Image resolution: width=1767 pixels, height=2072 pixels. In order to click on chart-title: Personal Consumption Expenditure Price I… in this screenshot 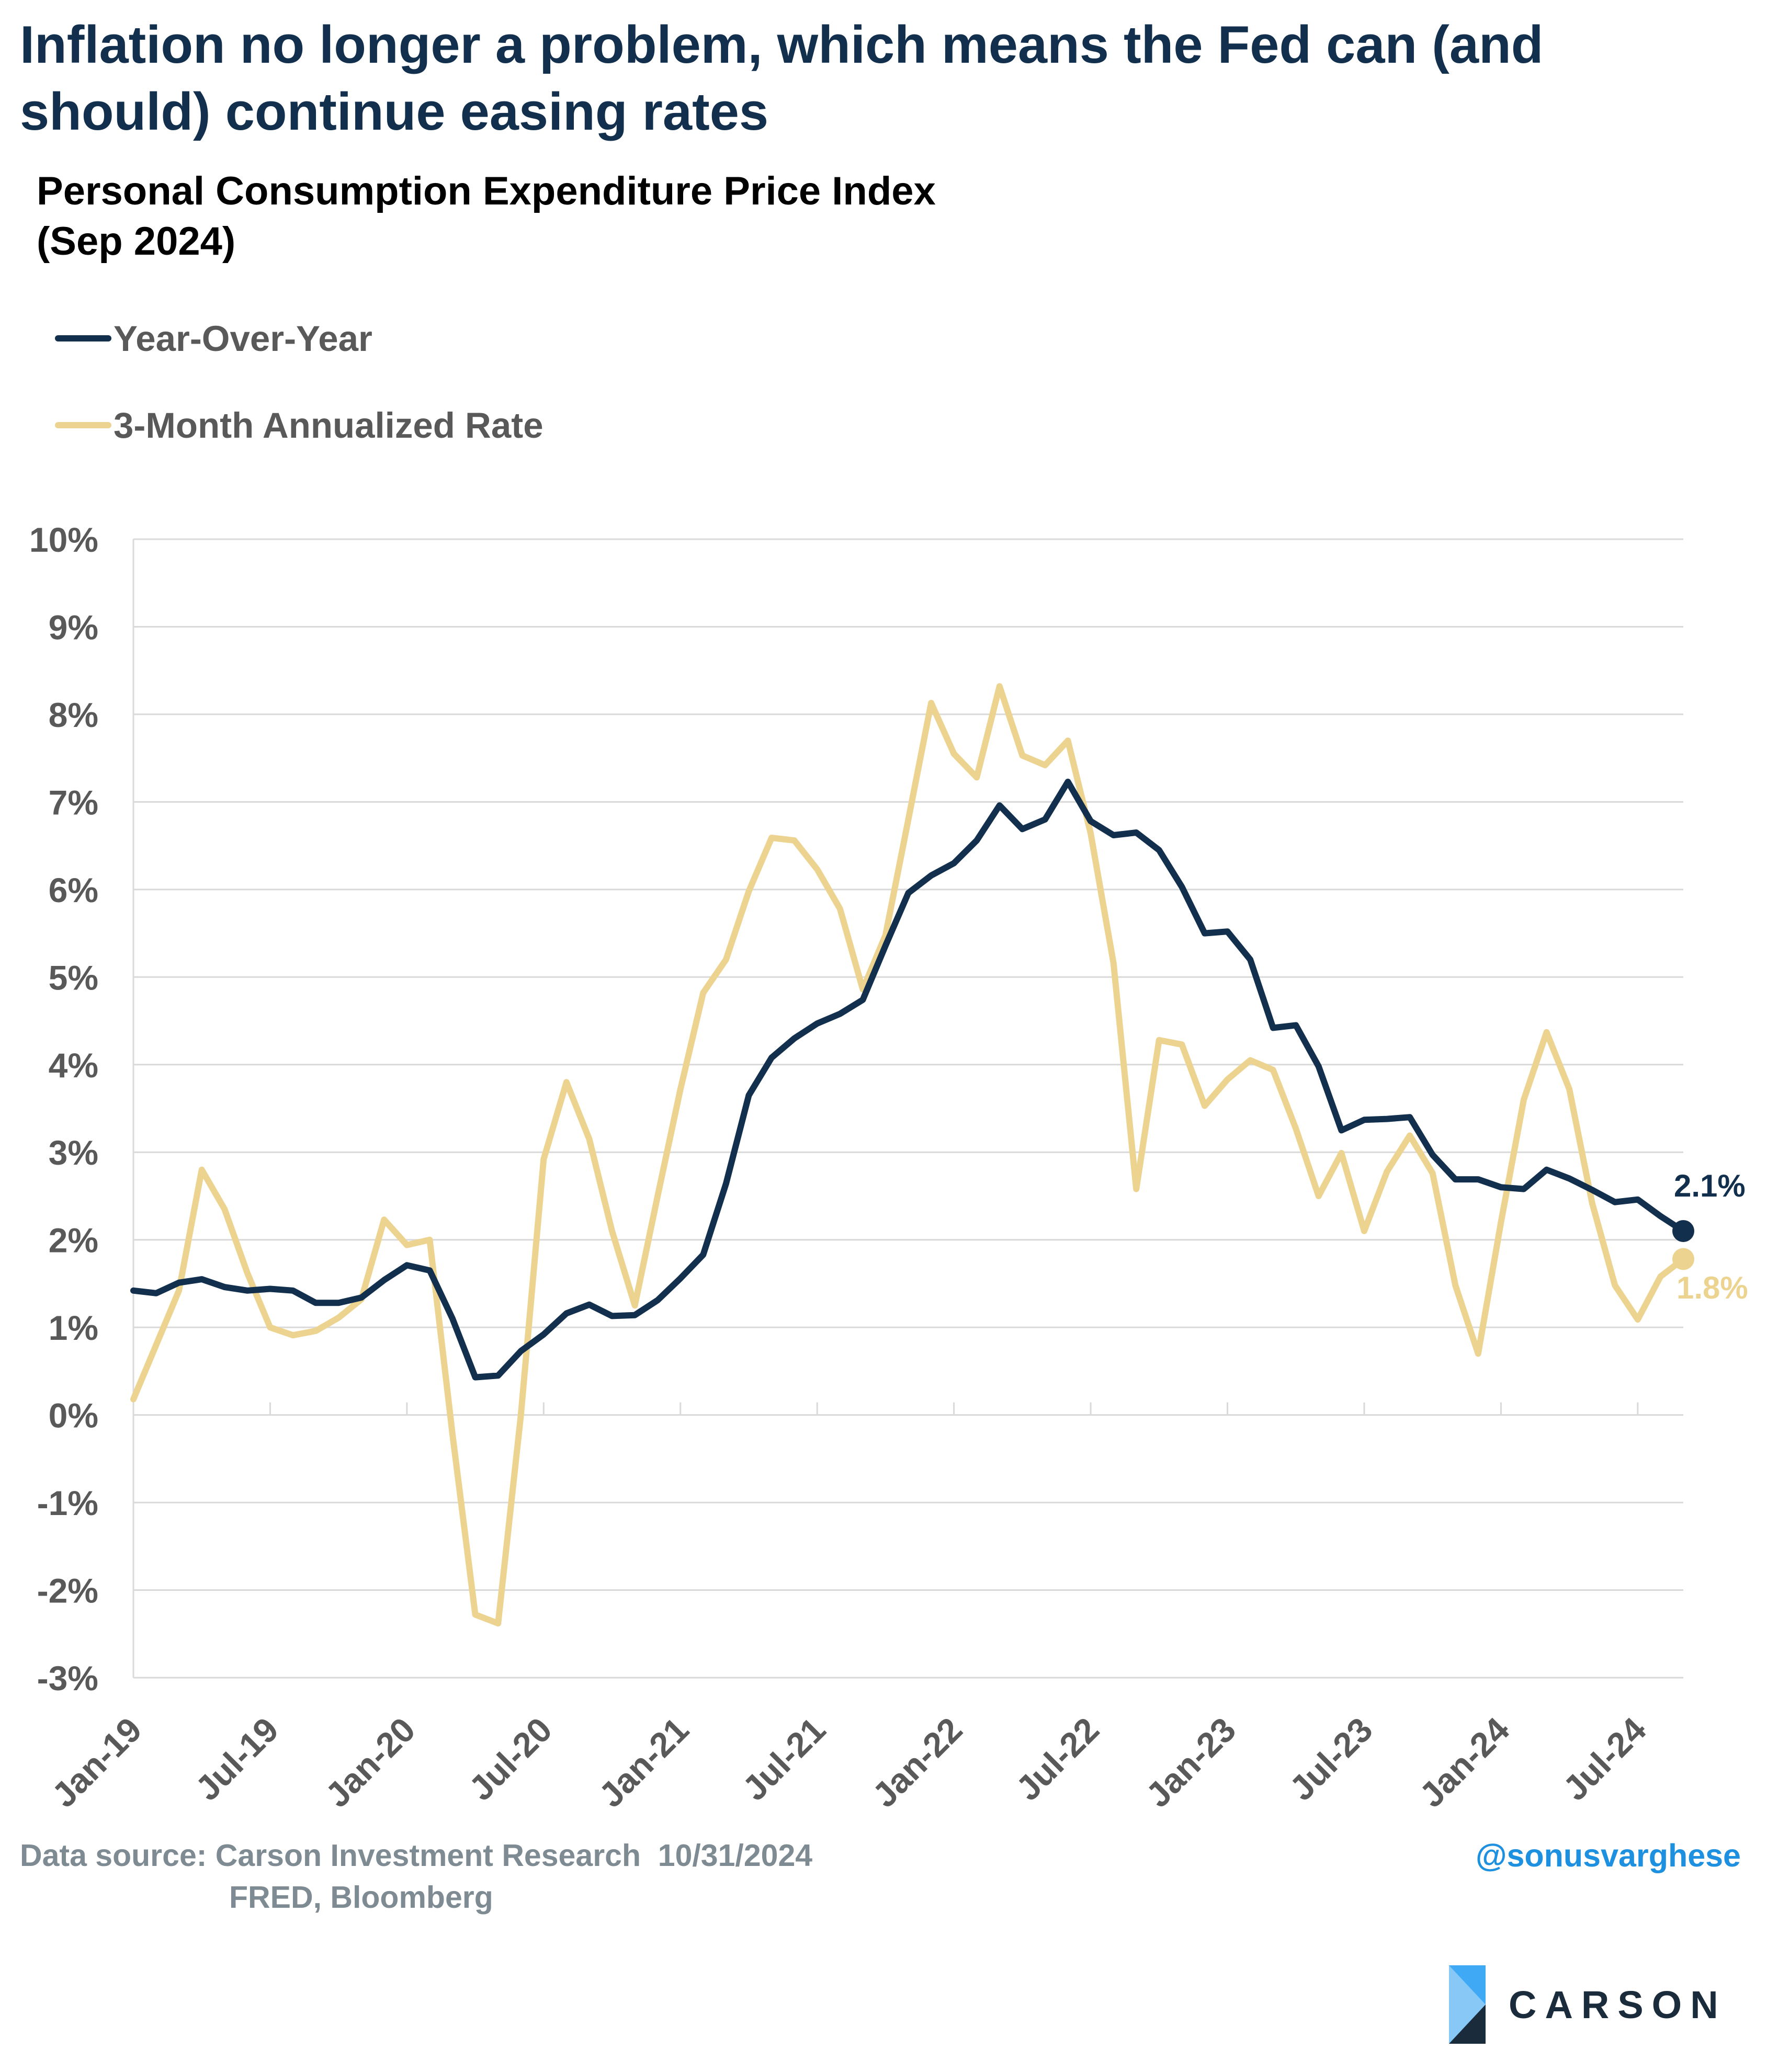, I will do `click(486, 191)`.